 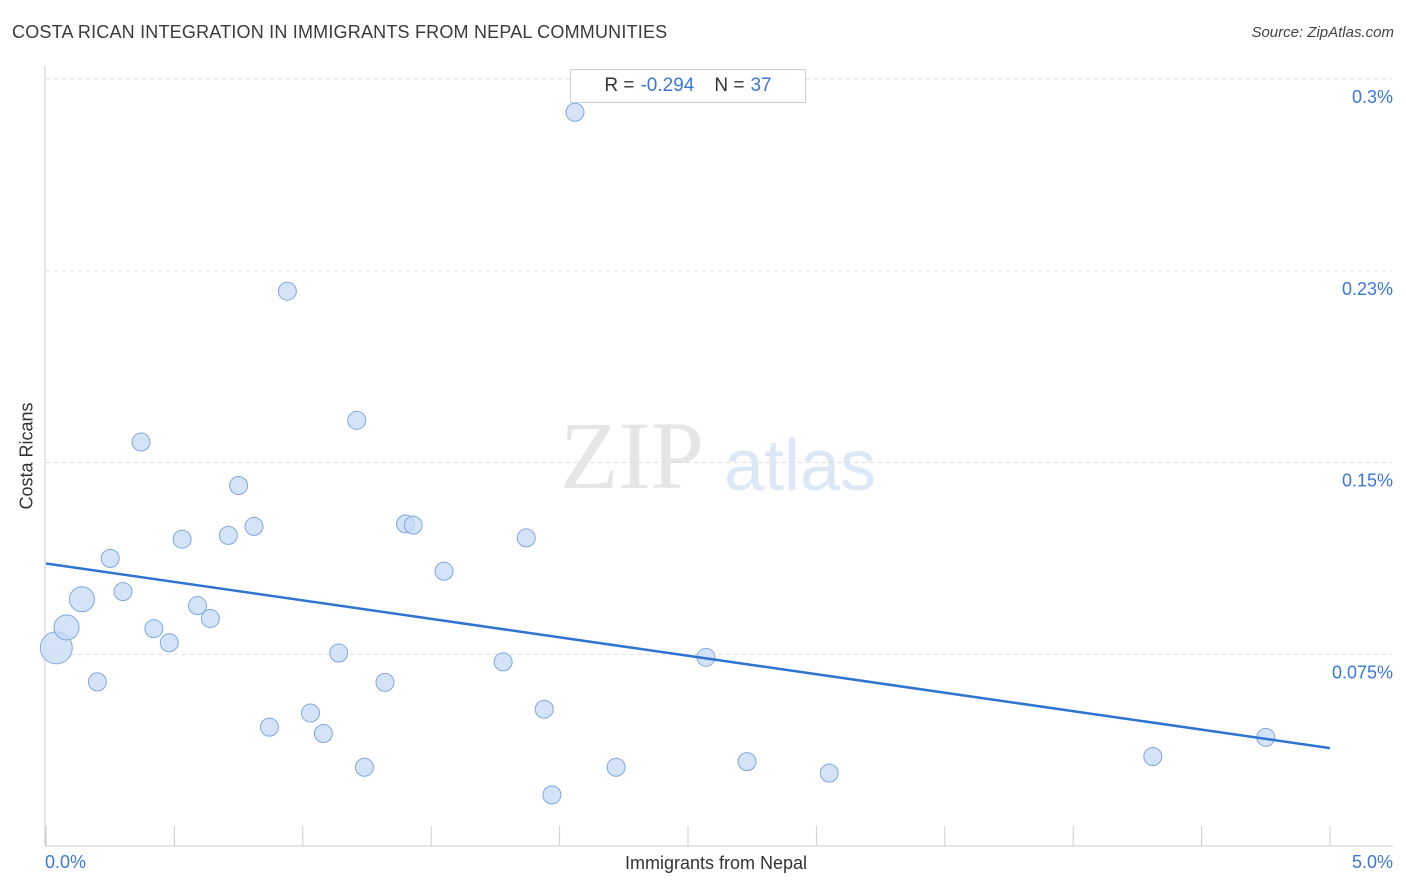 What do you see at coordinates (1367, 481) in the screenshot?
I see `y-tick-label: 0.15%` at bounding box center [1367, 481].